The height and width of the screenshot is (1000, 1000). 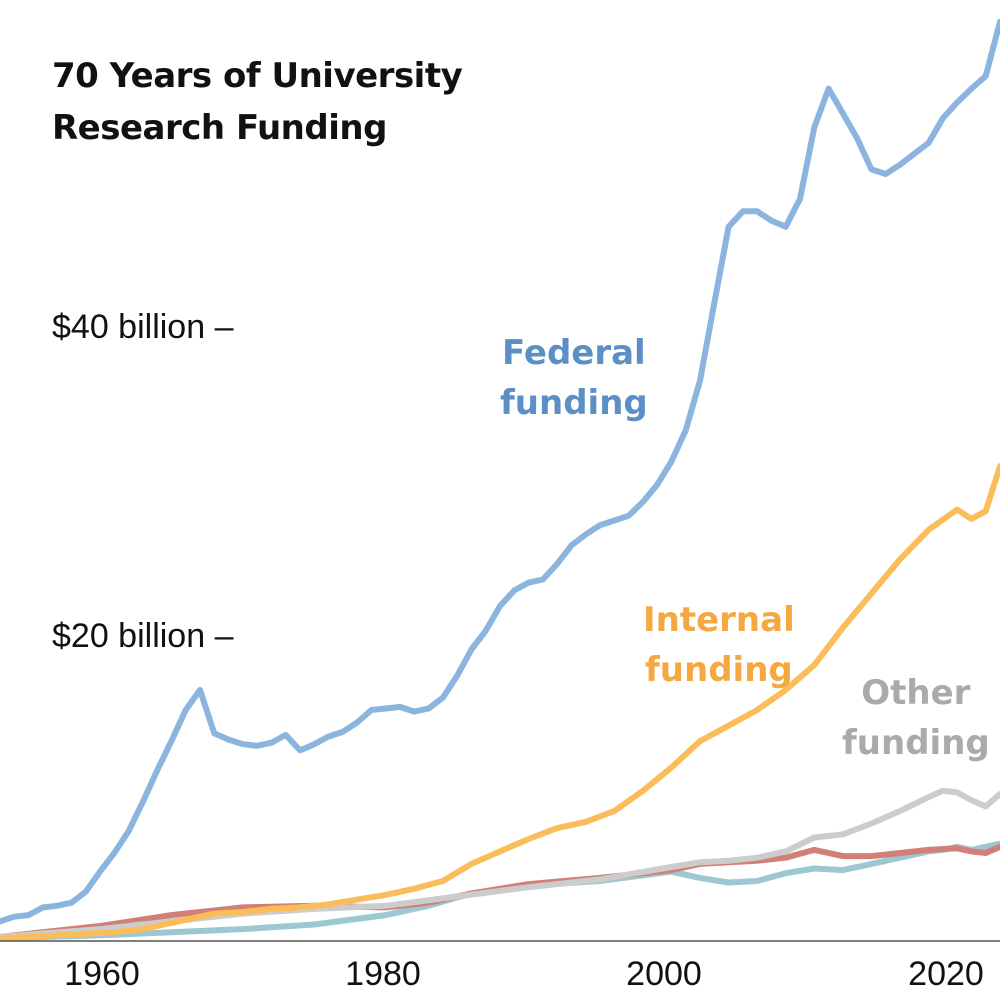 What do you see at coordinates (946, 974) in the screenshot?
I see `x-tick-label-2020: 2020` at bounding box center [946, 974].